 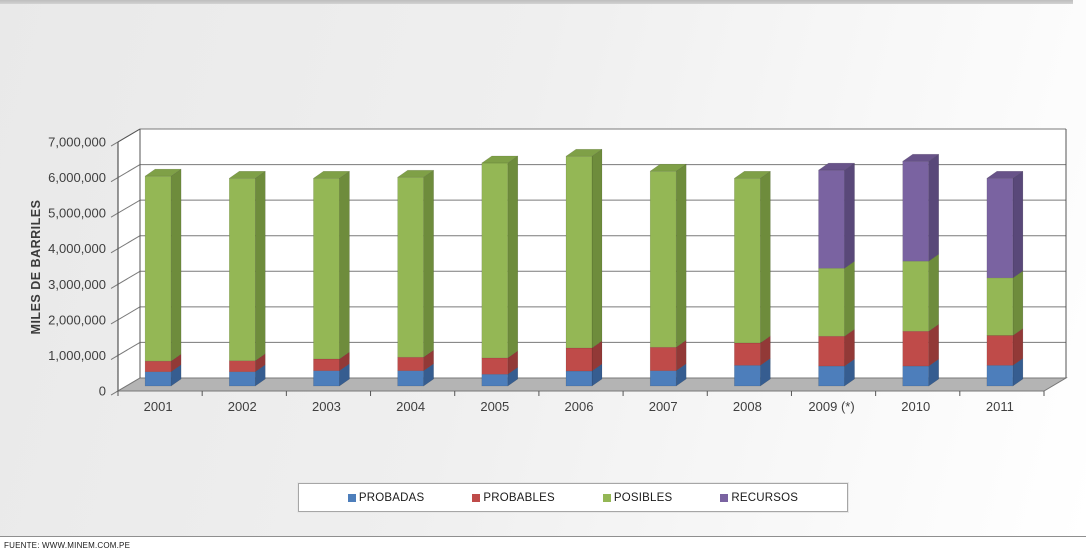 I want to click on bar-2003-posibles-side, so click(x=344, y=265).